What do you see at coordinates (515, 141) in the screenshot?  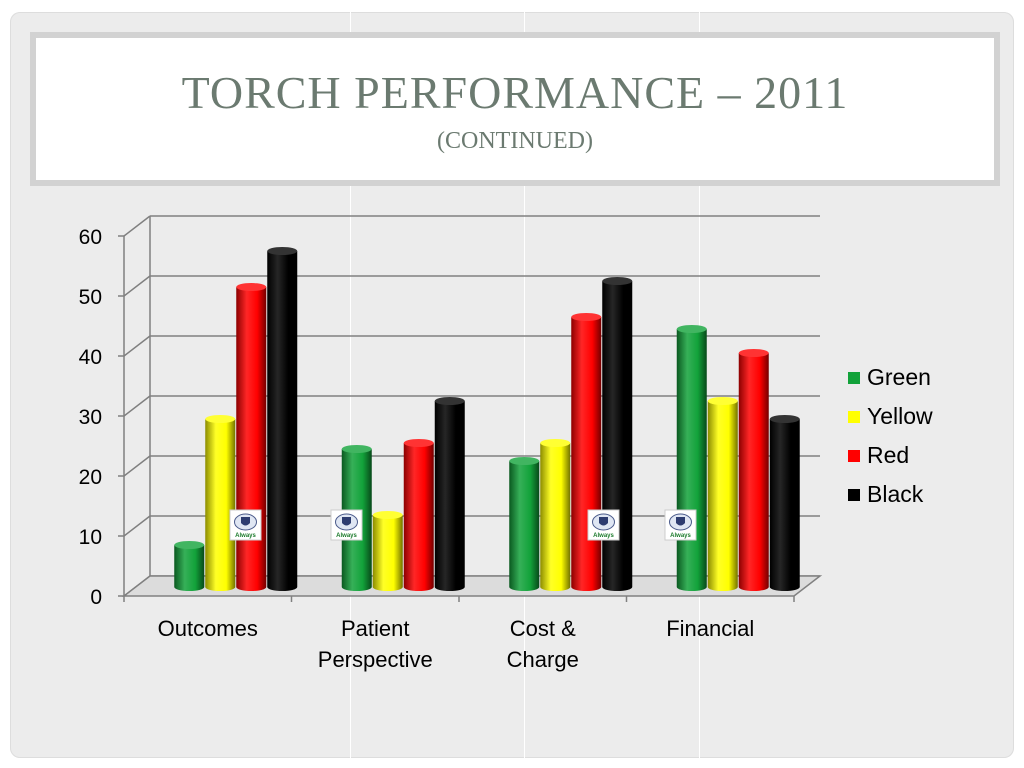 I see `slide-subtitle: (CONTINUED)` at bounding box center [515, 141].